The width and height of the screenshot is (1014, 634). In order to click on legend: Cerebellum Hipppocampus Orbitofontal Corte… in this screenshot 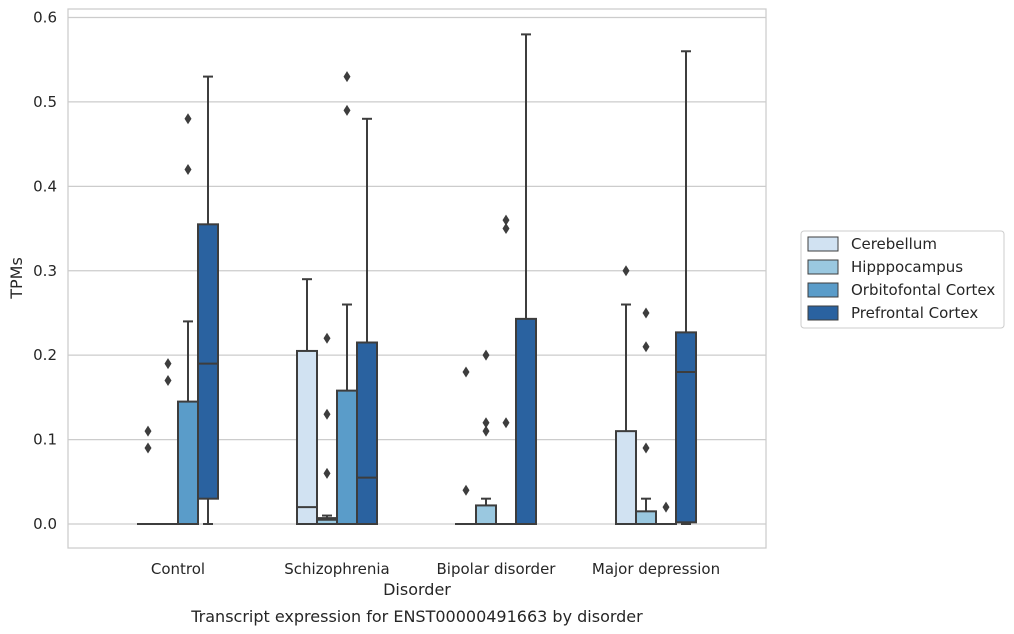, I will do `click(902, 279)`.